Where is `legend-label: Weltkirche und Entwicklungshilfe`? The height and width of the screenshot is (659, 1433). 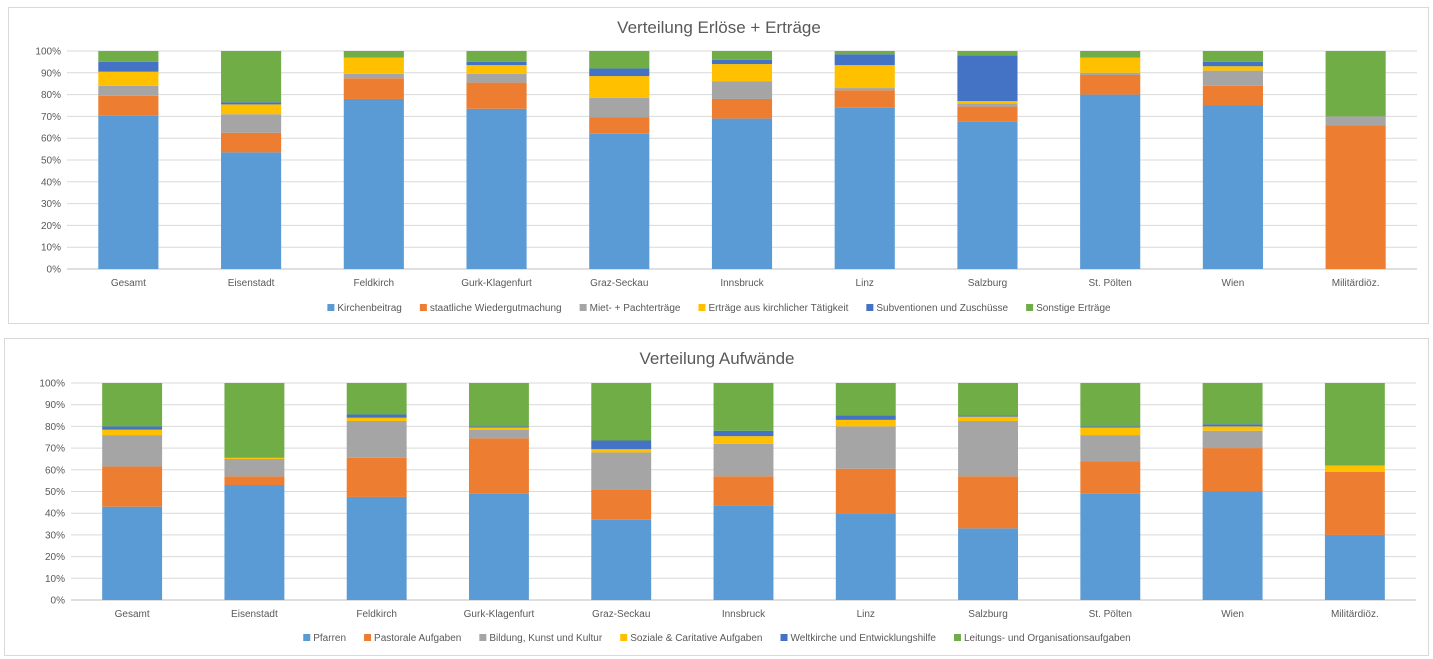
legend-label: Weltkirche und Entwicklungshilfe is located at coordinates (864, 638).